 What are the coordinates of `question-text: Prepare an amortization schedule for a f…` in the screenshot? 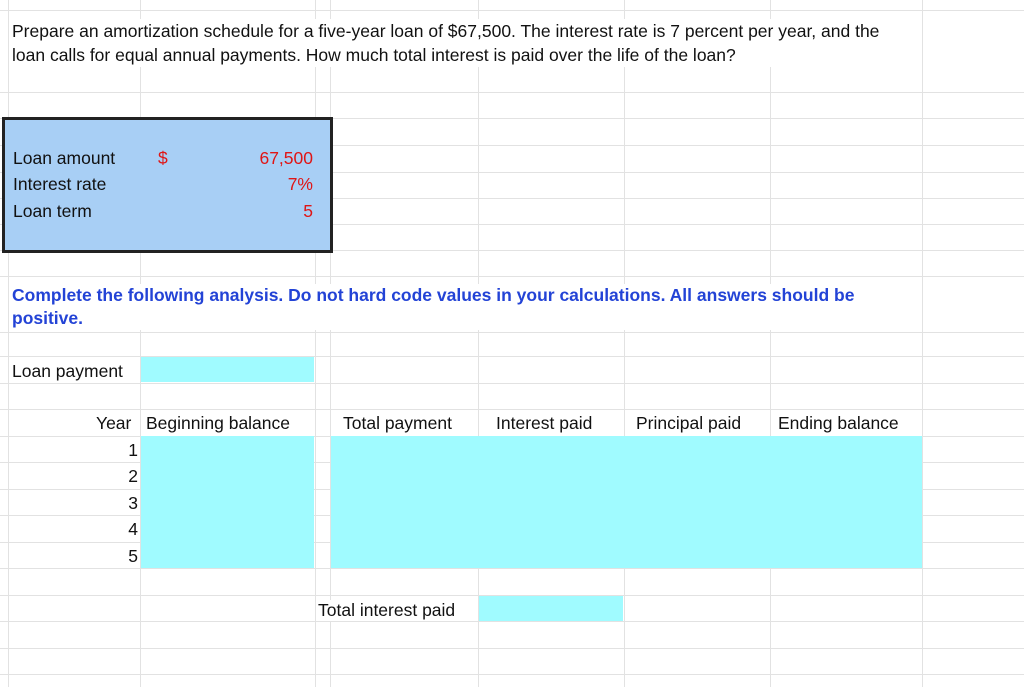 It's located at (462, 43).